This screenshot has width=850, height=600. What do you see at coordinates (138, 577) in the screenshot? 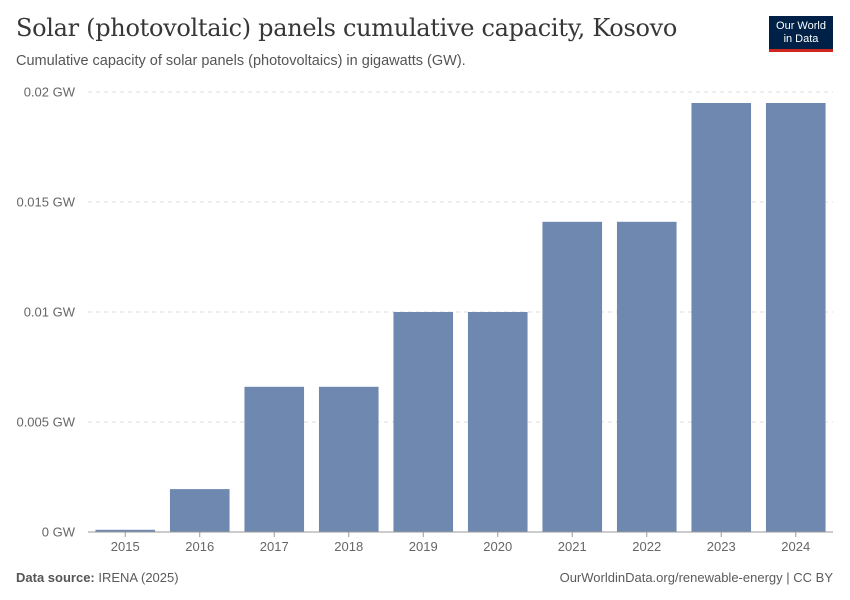
I see `data-source-value: IRENA (2025)` at bounding box center [138, 577].